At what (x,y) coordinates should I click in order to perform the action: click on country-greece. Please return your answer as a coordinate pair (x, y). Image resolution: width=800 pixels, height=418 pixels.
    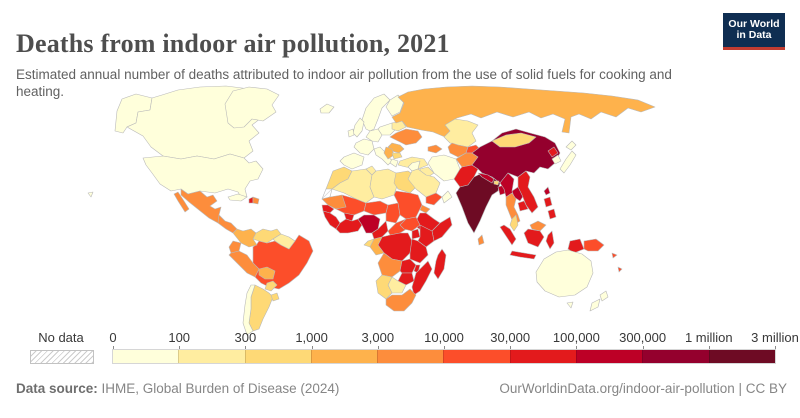
    Looking at the image, I should click on (394, 163).